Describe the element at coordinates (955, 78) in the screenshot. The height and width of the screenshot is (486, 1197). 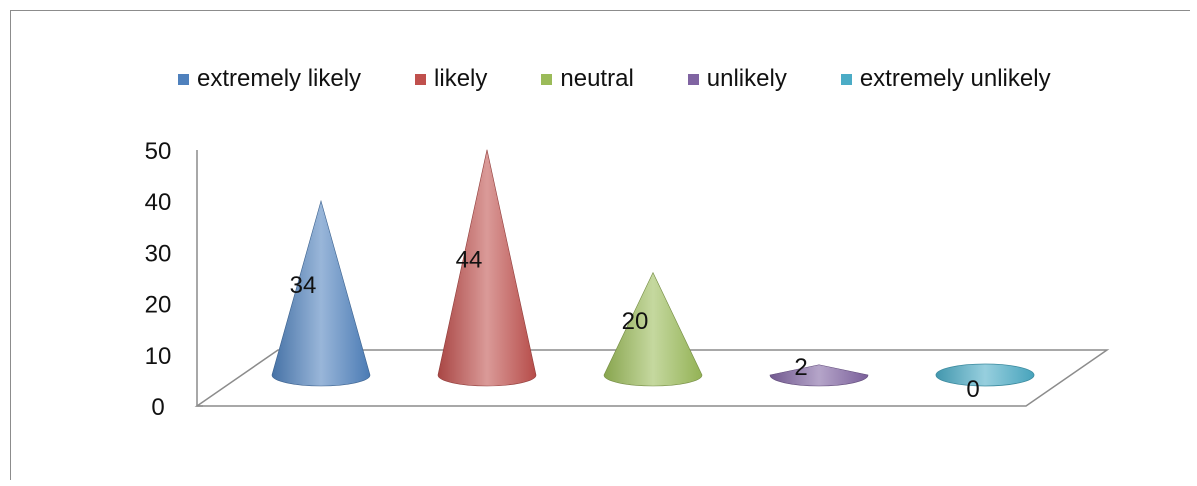
I see `legend-label: extremely unlikely` at that location.